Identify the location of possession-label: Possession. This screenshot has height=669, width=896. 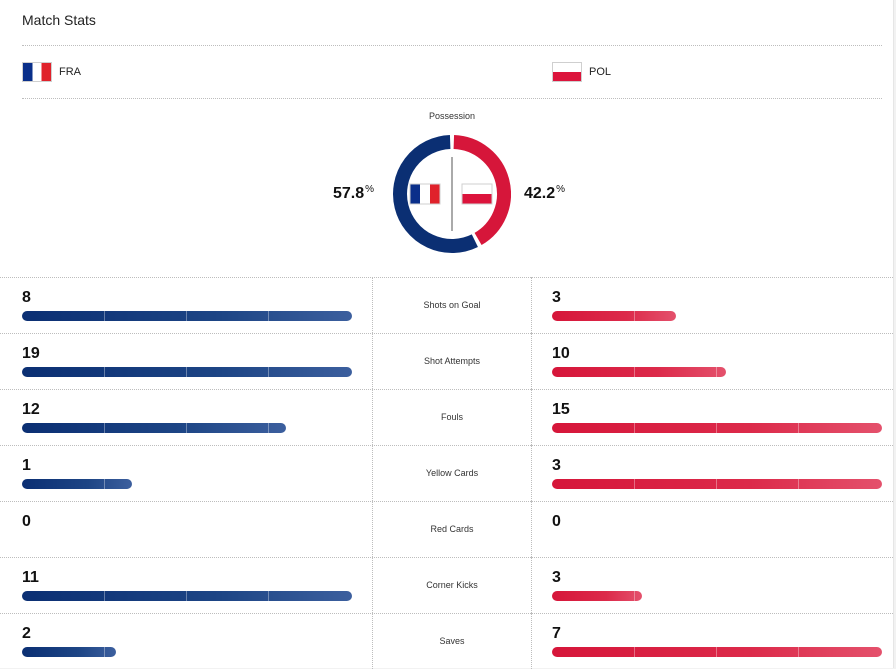
(452, 116).